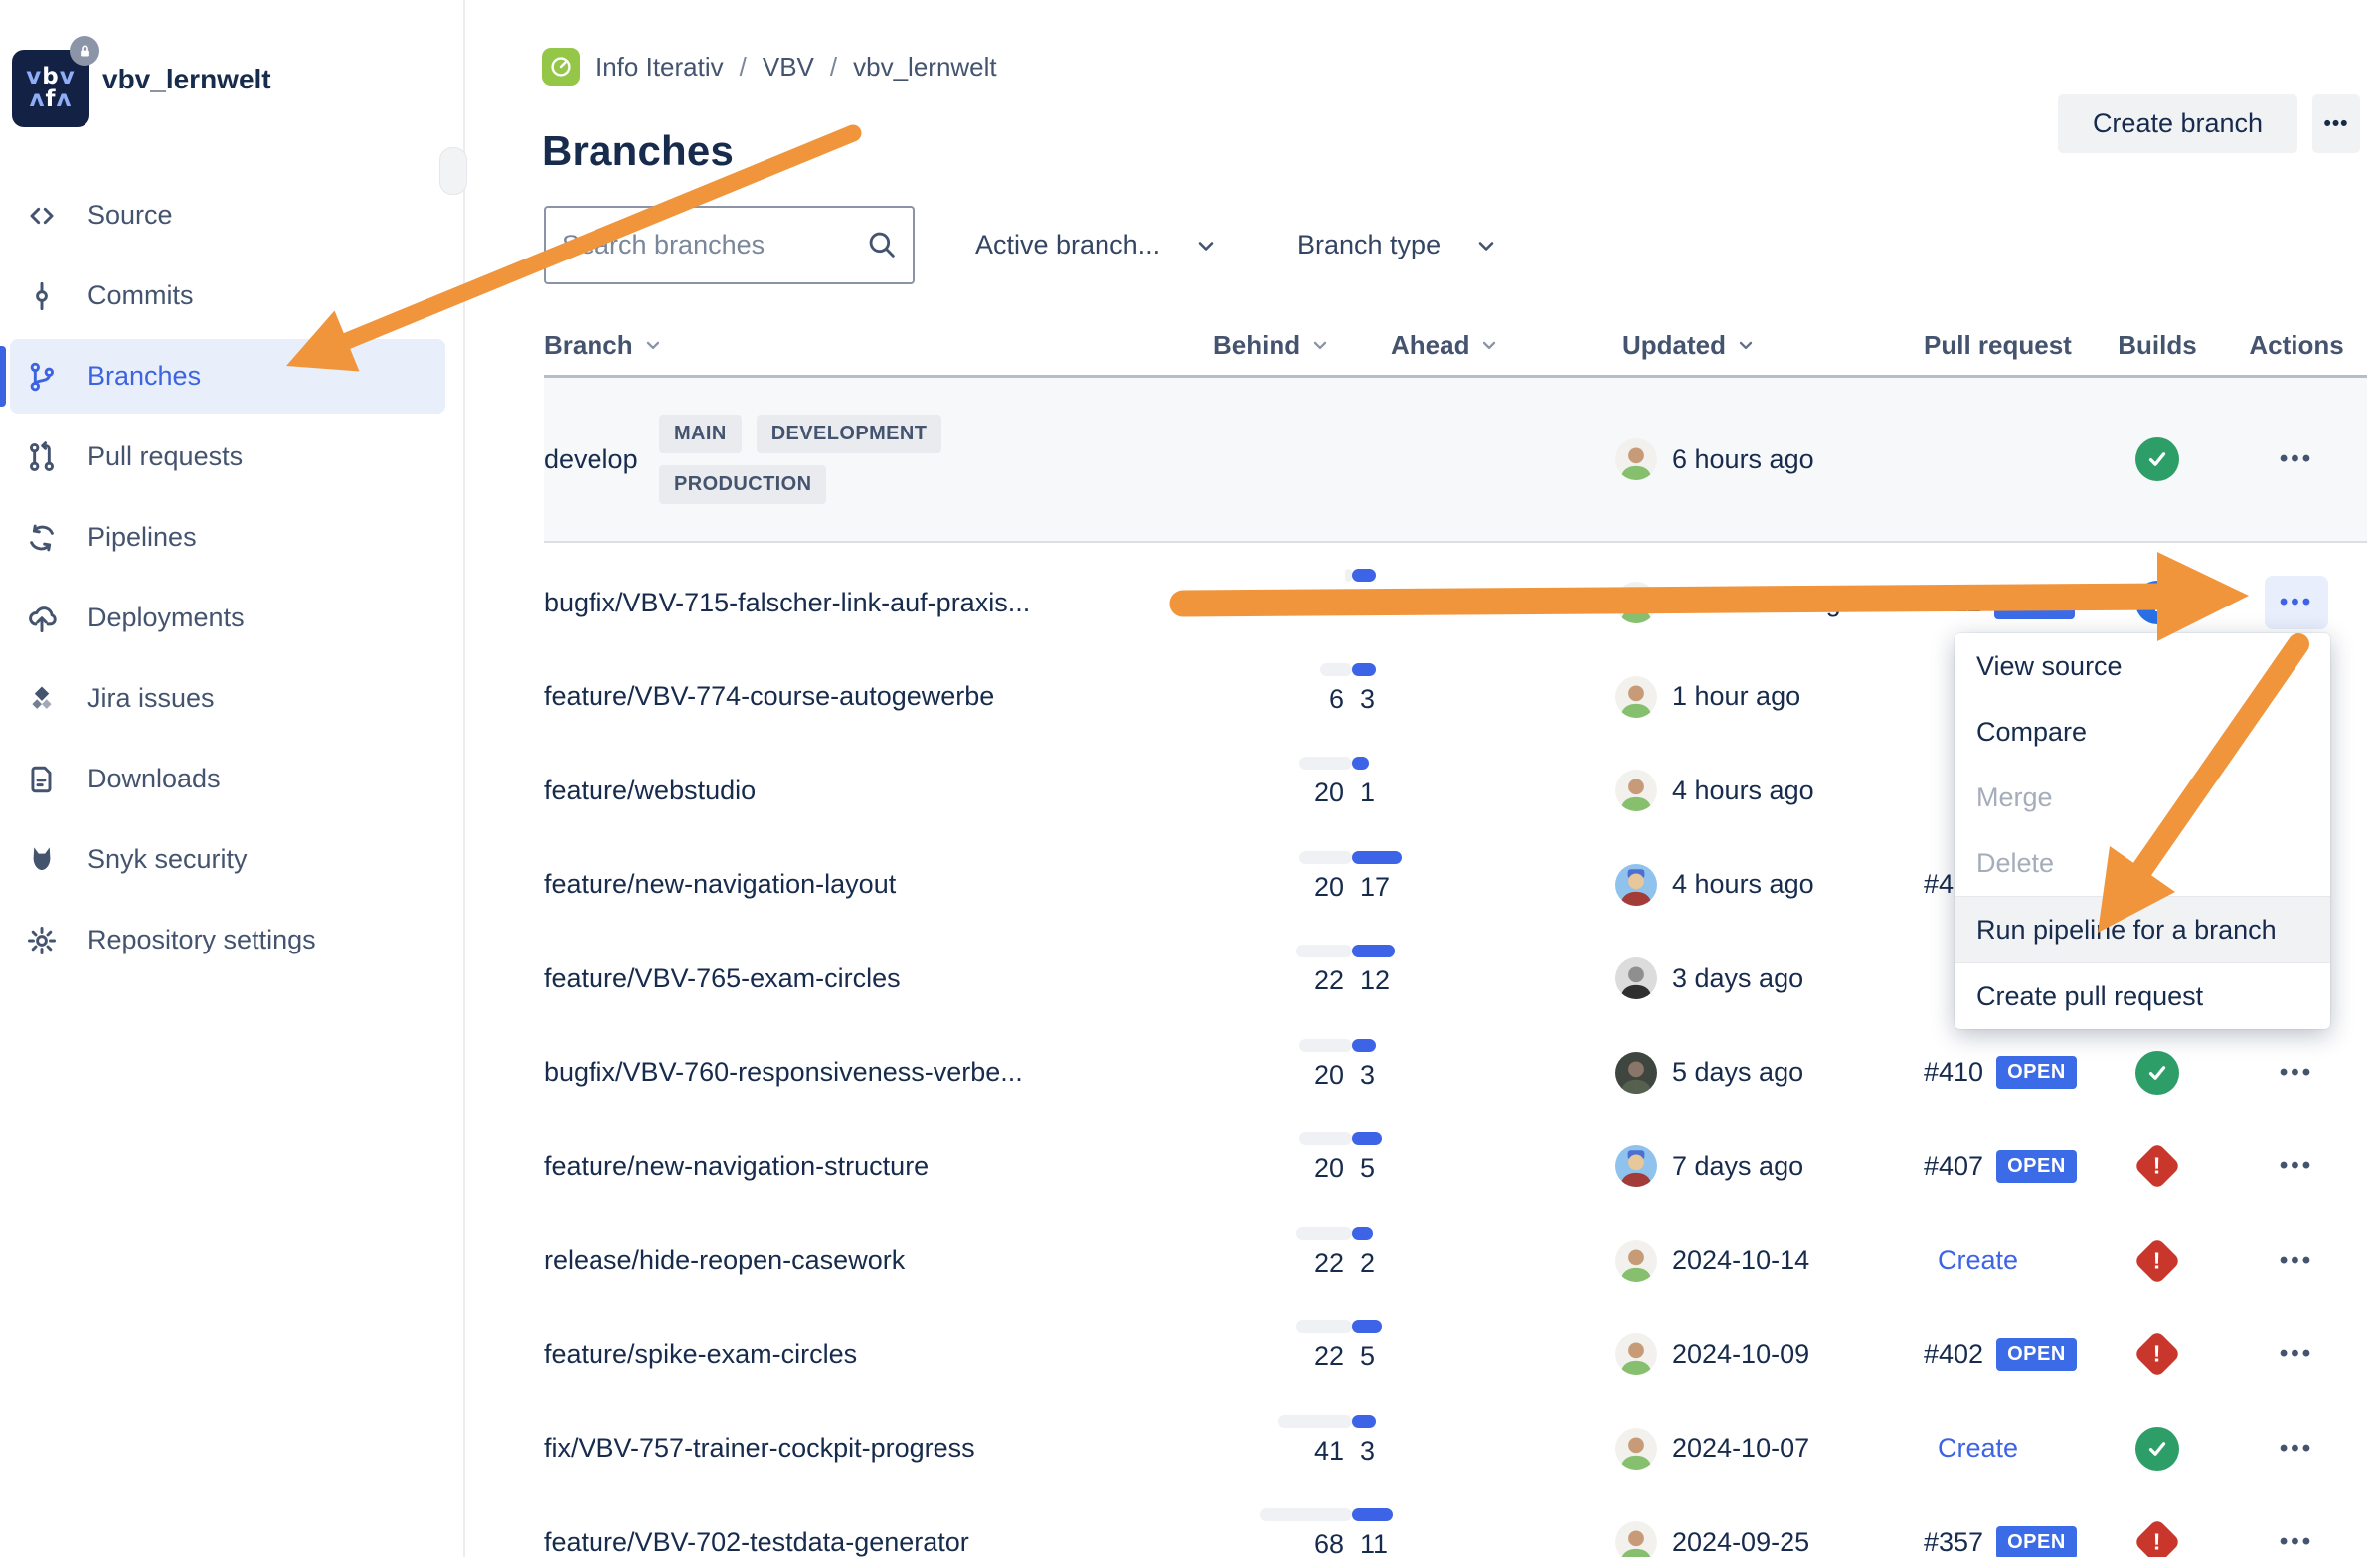  Describe the element at coordinates (1741, 1260) in the screenshot. I see `updated-text: 2024-10-14` at that location.